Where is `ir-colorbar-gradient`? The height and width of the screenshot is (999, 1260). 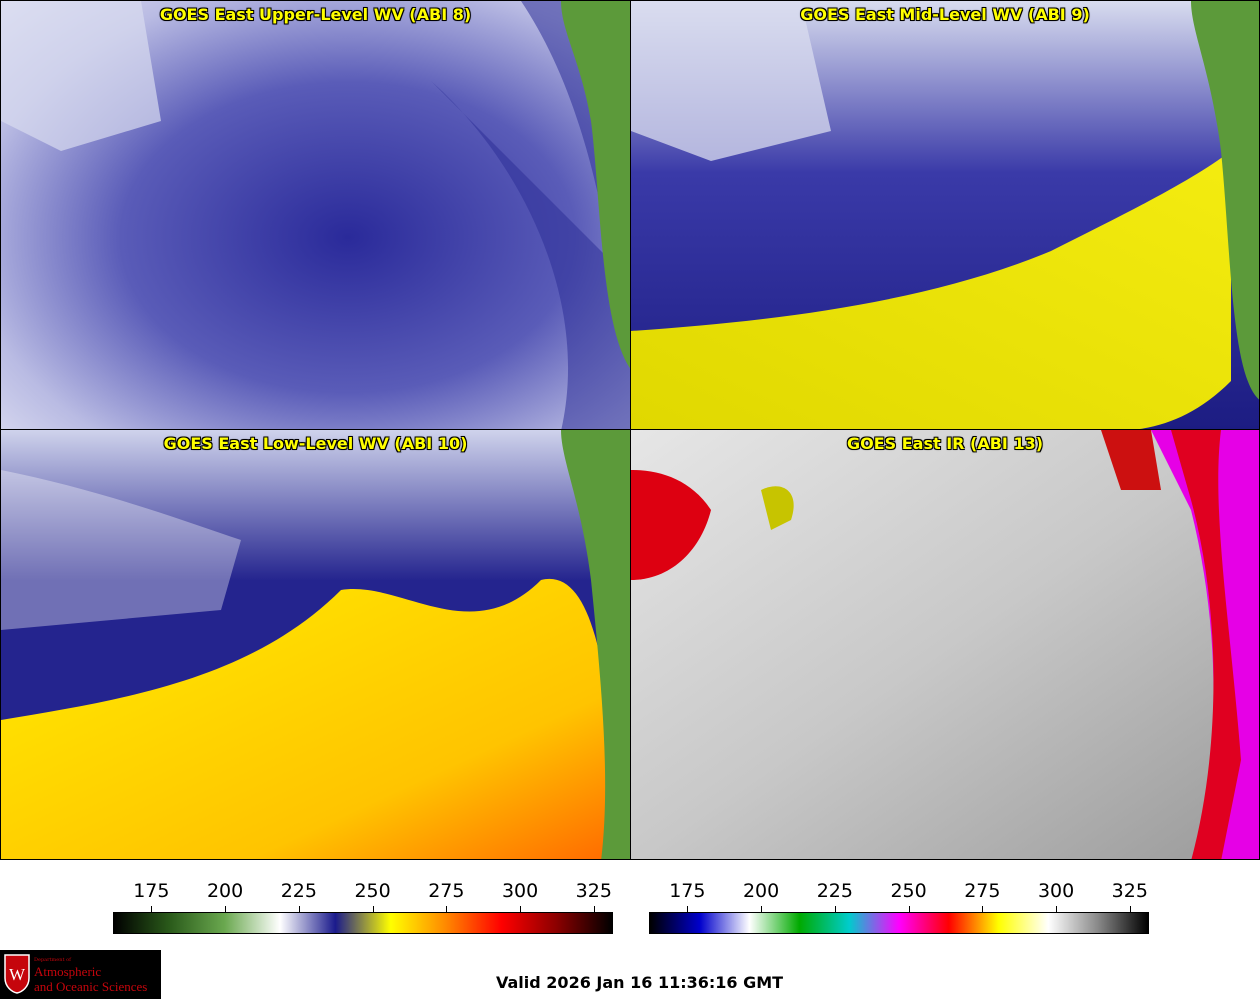 ir-colorbar-gradient is located at coordinates (899, 923).